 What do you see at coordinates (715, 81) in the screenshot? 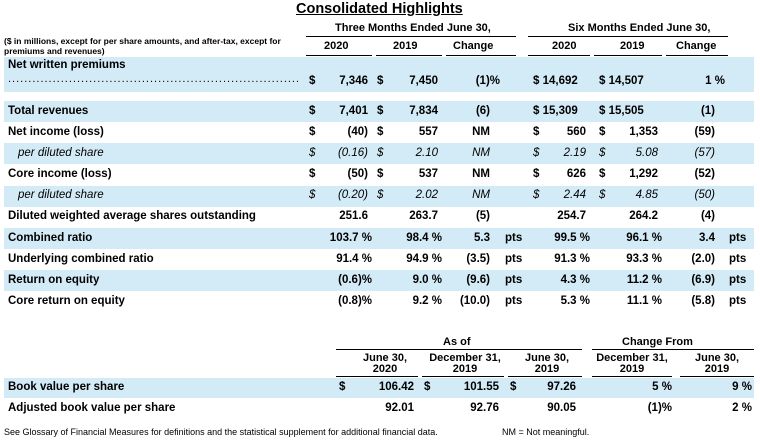
I see `table-cell: 1 %` at bounding box center [715, 81].